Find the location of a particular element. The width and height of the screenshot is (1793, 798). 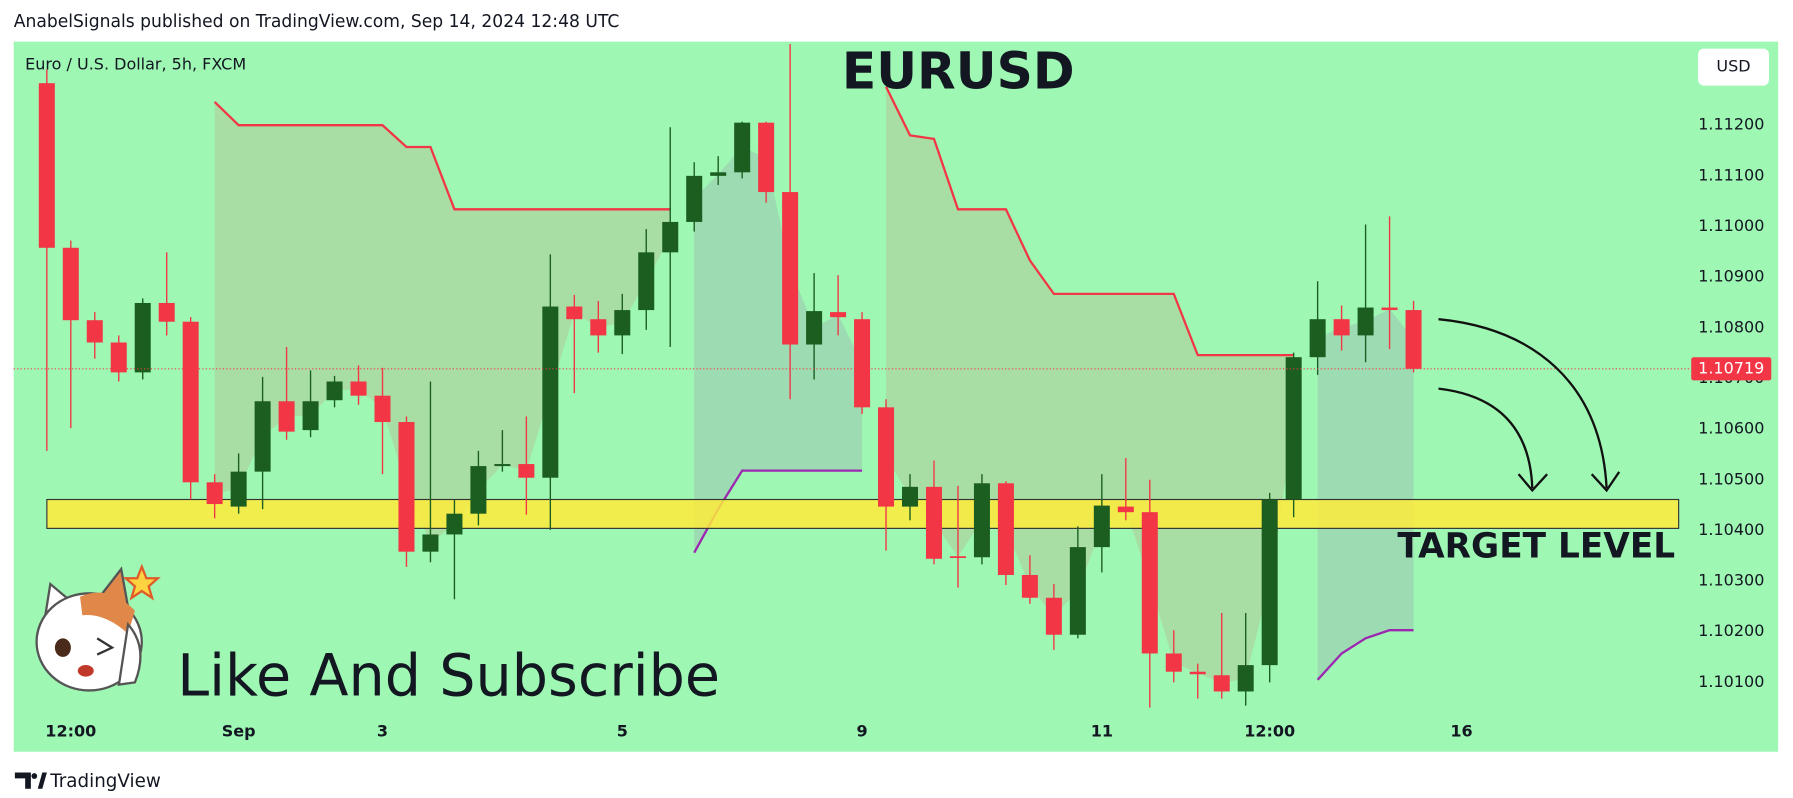

footer-brand: TradingView is located at coordinates (104, 781).